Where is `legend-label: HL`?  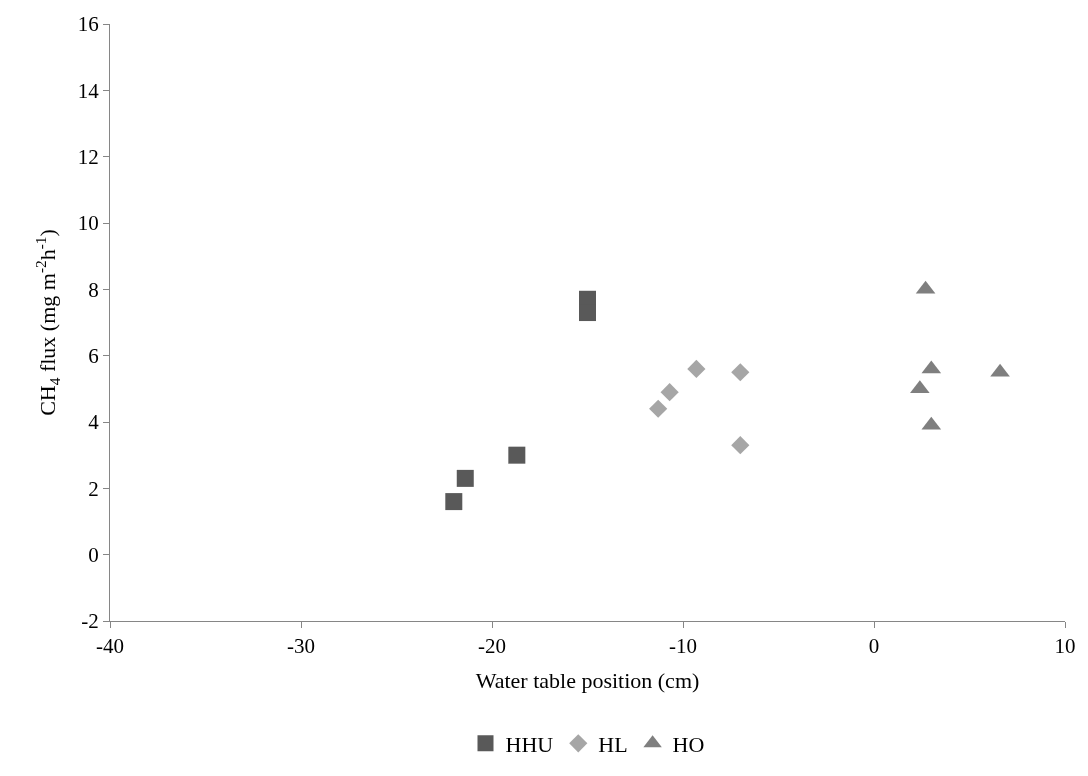
legend-label: HL is located at coordinates (613, 744).